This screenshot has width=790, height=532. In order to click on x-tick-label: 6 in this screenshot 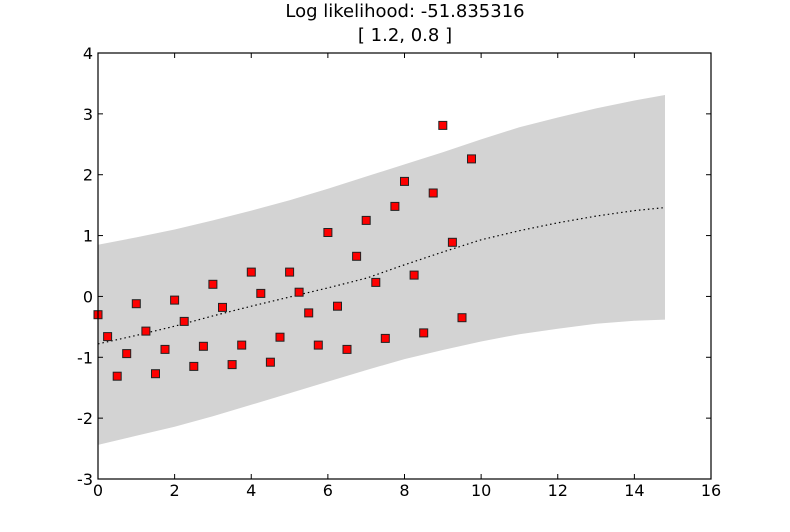, I will do `click(328, 490)`.